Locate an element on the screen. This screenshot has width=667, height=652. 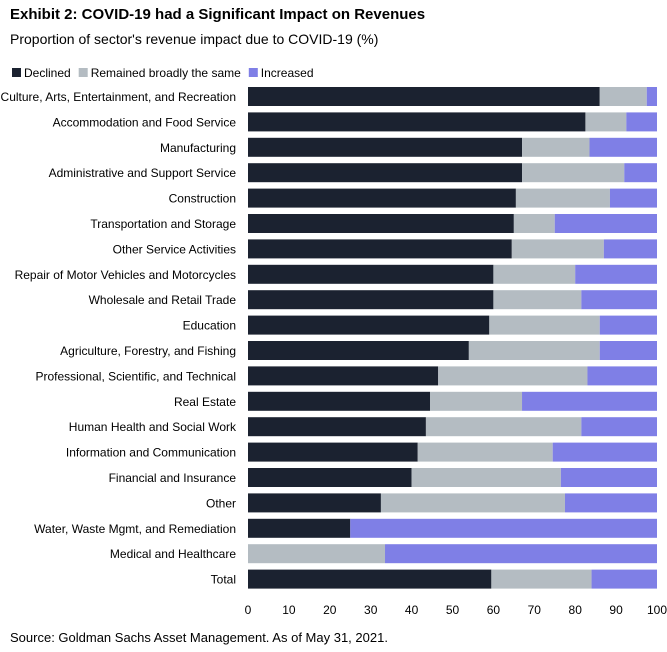
bar-declined-repair-of-motor-vehicles-and-motorcycles is located at coordinates (371, 274).